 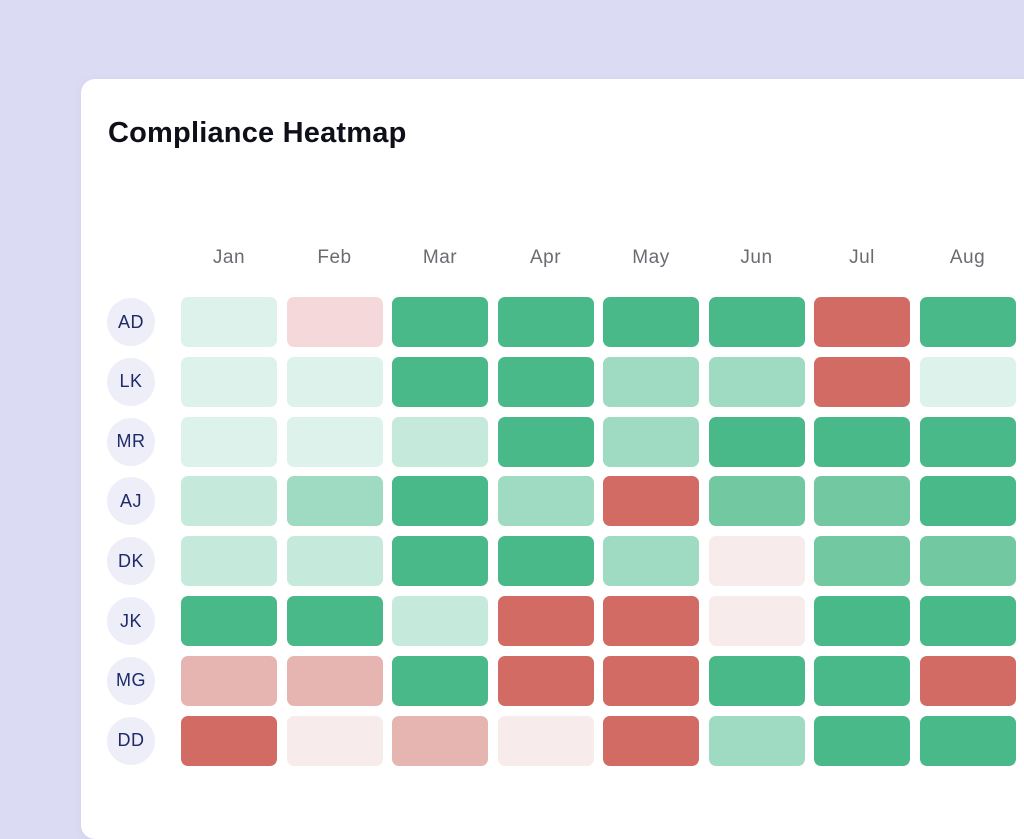 I want to click on month-label-aug: Aug, so click(x=967, y=257).